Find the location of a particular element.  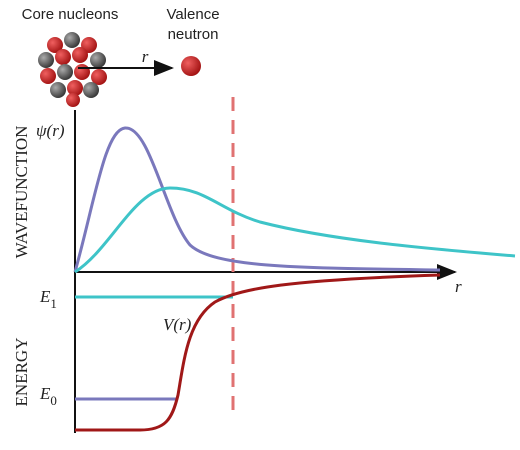

x-label: r is located at coordinates (458, 286).